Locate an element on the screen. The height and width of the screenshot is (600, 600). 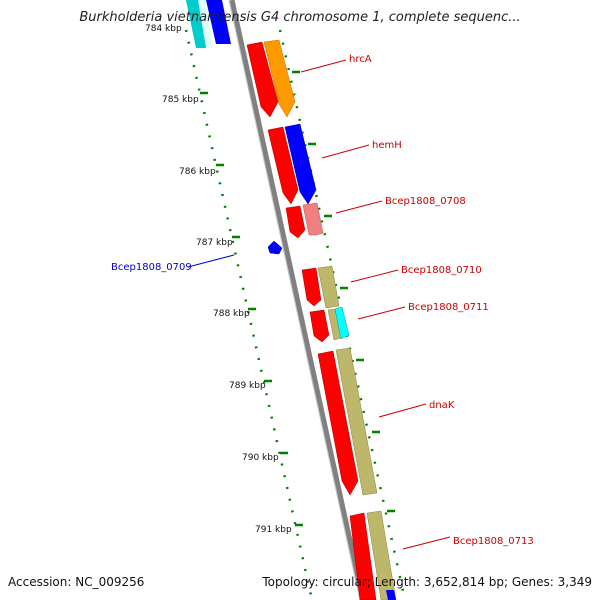
label-bcep1808-0708: Bcep1808_0708 is located at coordinates (425, 201).